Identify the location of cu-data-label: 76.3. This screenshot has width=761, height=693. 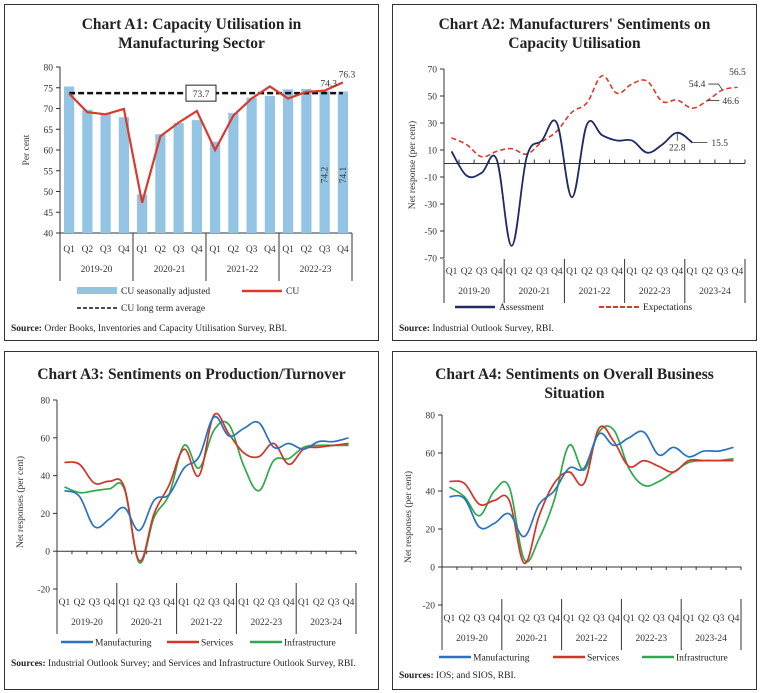
(347, 75).